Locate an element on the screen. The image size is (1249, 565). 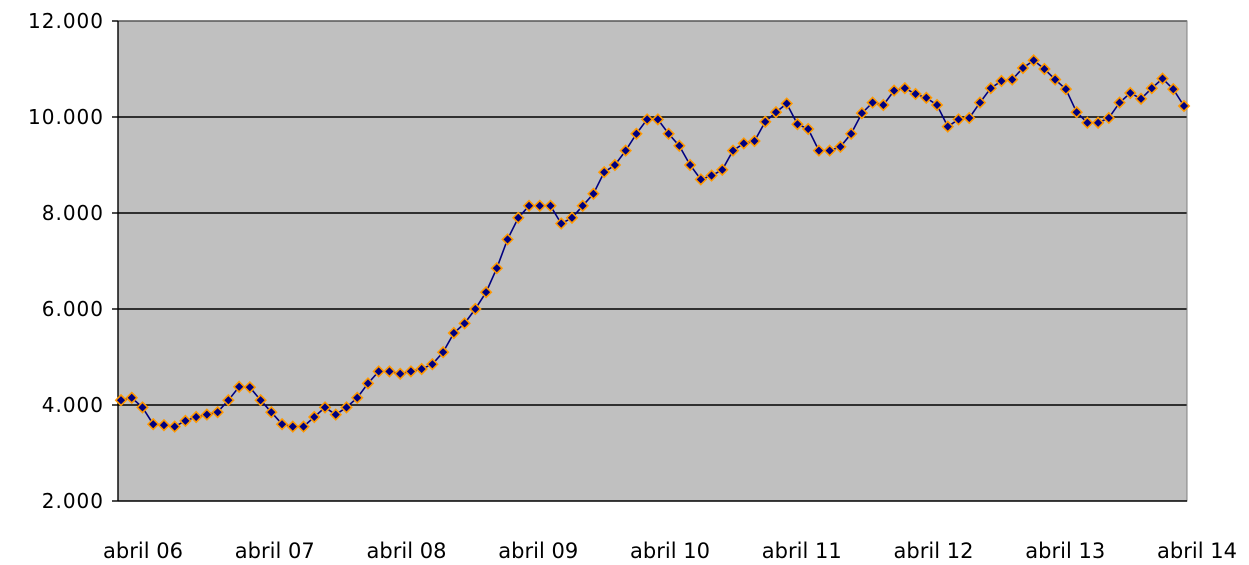
x-tick-label: abril 08 is located at coordinates (407, 551).